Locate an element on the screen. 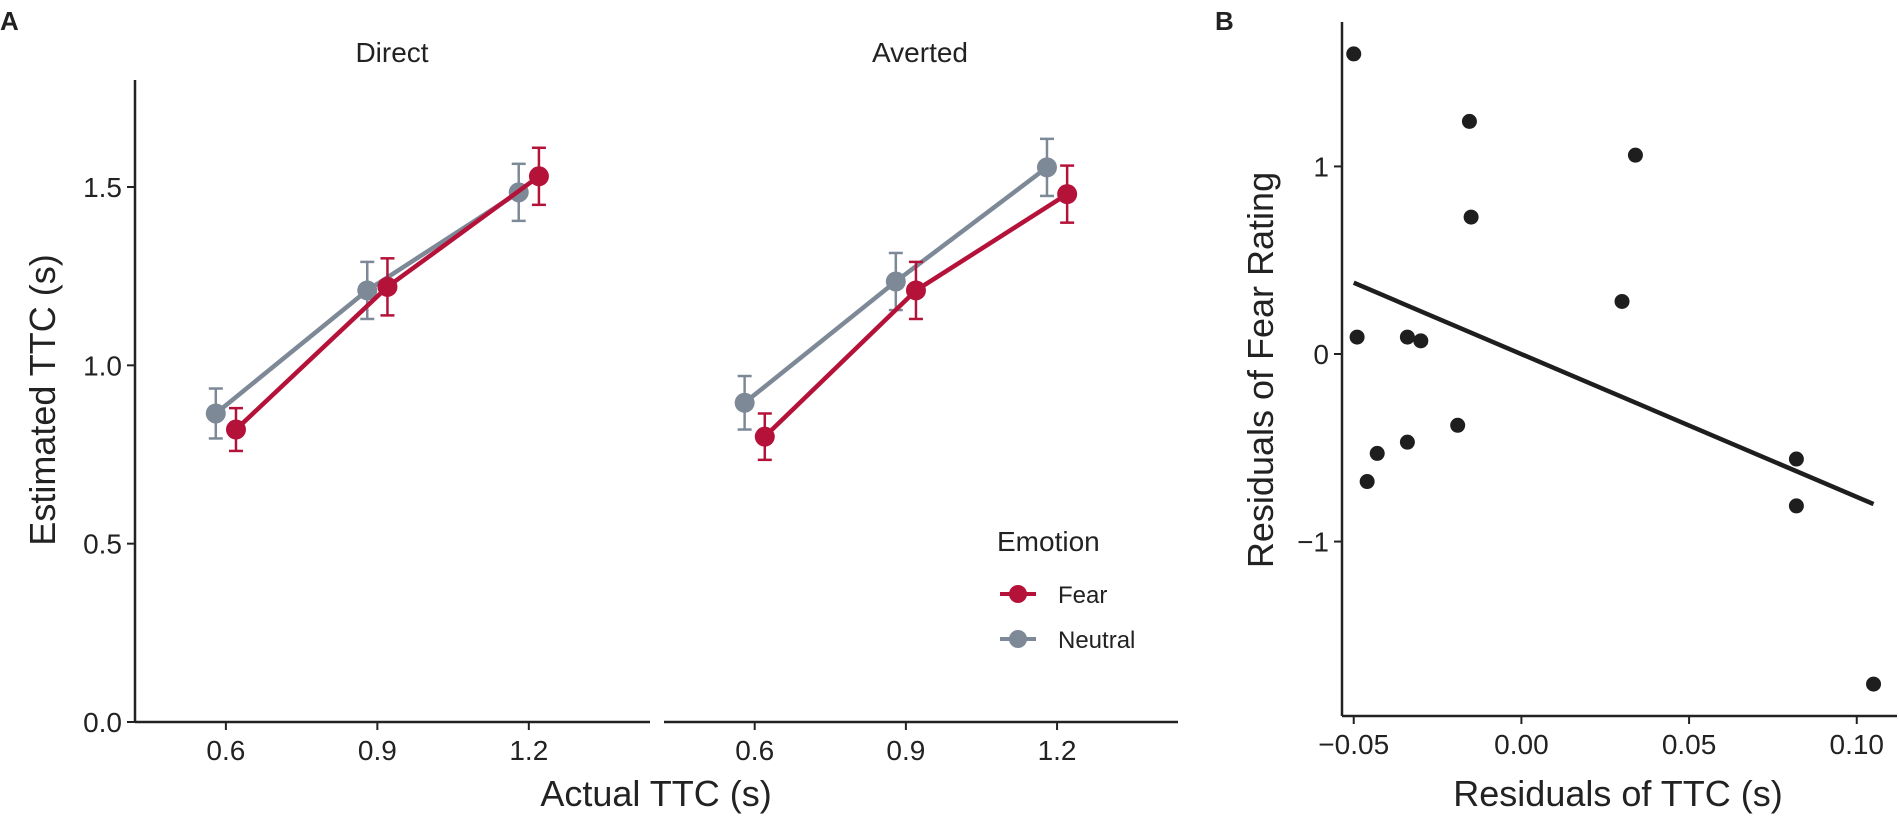 Image resolution: width=1900 pixels, height=817 pixels. panel-b-x-tick-label: −0.05 is located at coordinates (1353, 744).